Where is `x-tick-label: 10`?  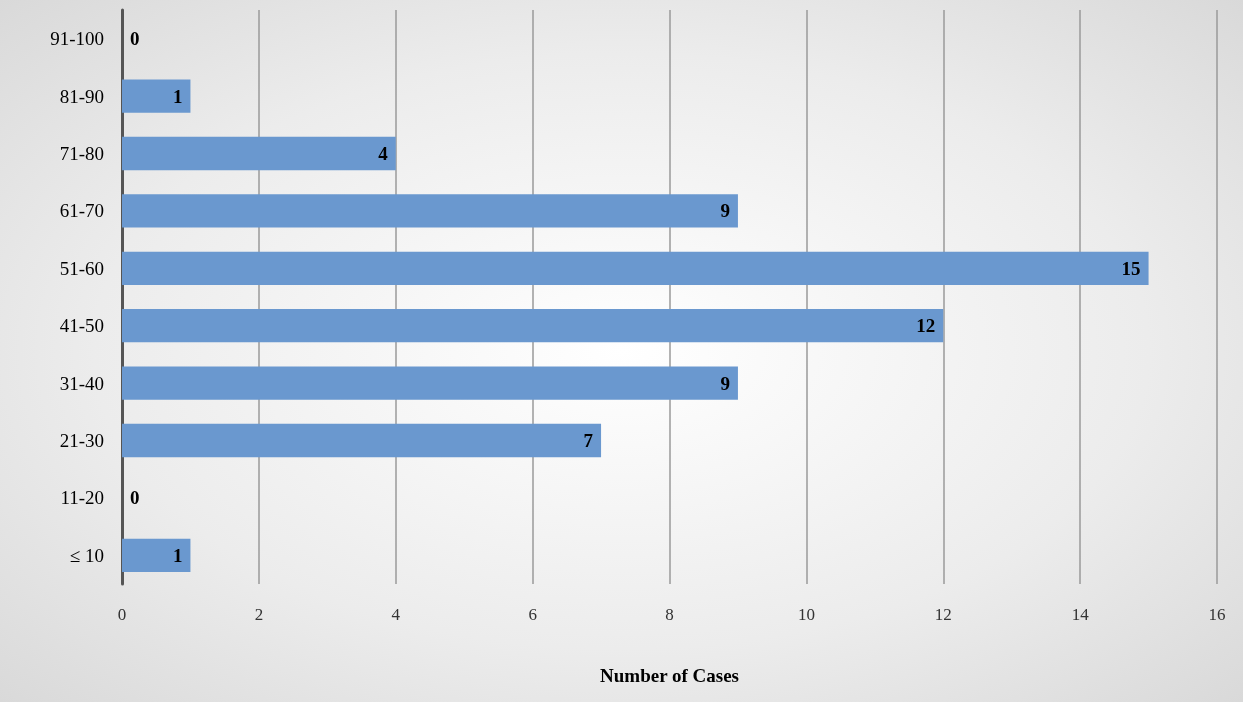
x-tick-label: 10 is located at coordinates (806, 614).